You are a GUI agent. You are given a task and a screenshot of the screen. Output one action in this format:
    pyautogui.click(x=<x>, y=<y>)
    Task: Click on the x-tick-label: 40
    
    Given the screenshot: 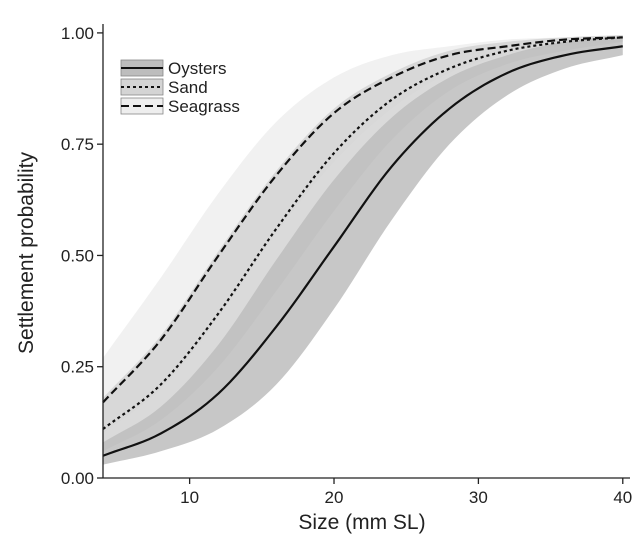 What is the action you would take?
    pyautogui.click(x=622, y=497)
    